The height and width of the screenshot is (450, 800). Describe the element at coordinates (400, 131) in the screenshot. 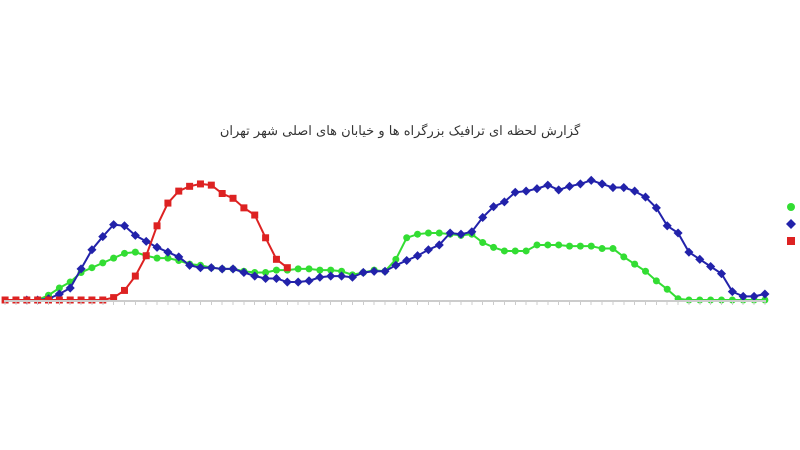

I see `chart-title: گزارش لحظه ای ترافیک بزرگراه ها و خیابان های اصلی شهر تهران` at that location.